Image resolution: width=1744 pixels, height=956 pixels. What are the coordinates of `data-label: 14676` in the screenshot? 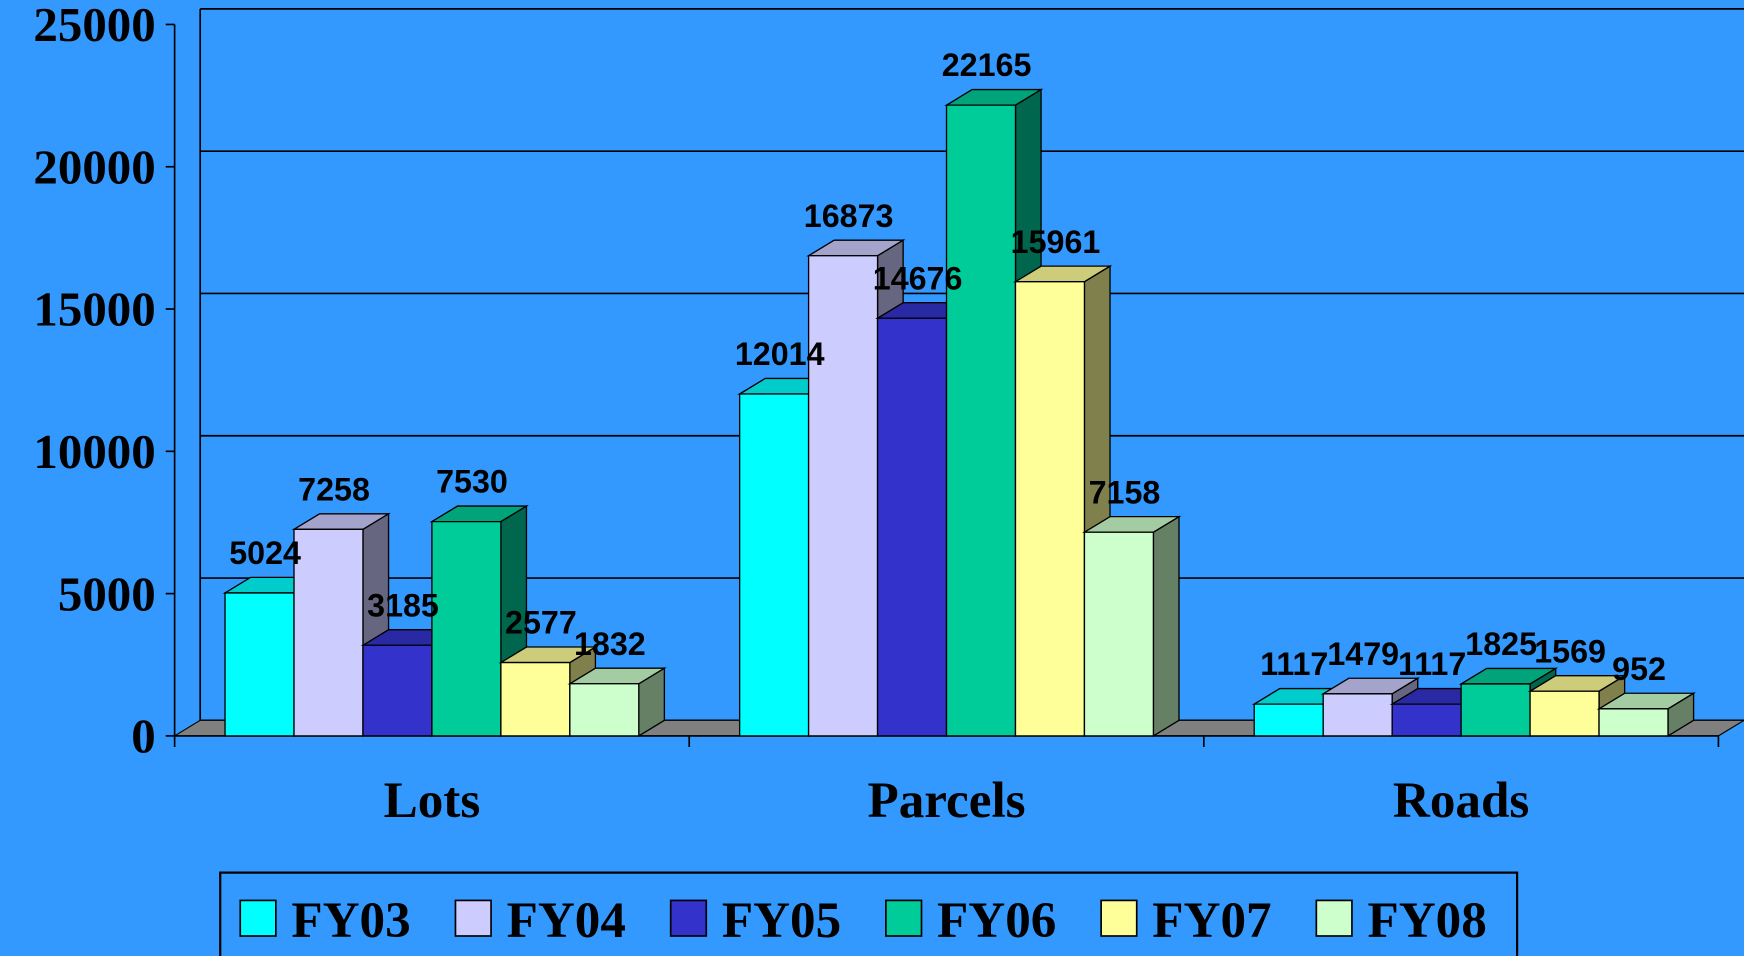 It's located at (918, 278).